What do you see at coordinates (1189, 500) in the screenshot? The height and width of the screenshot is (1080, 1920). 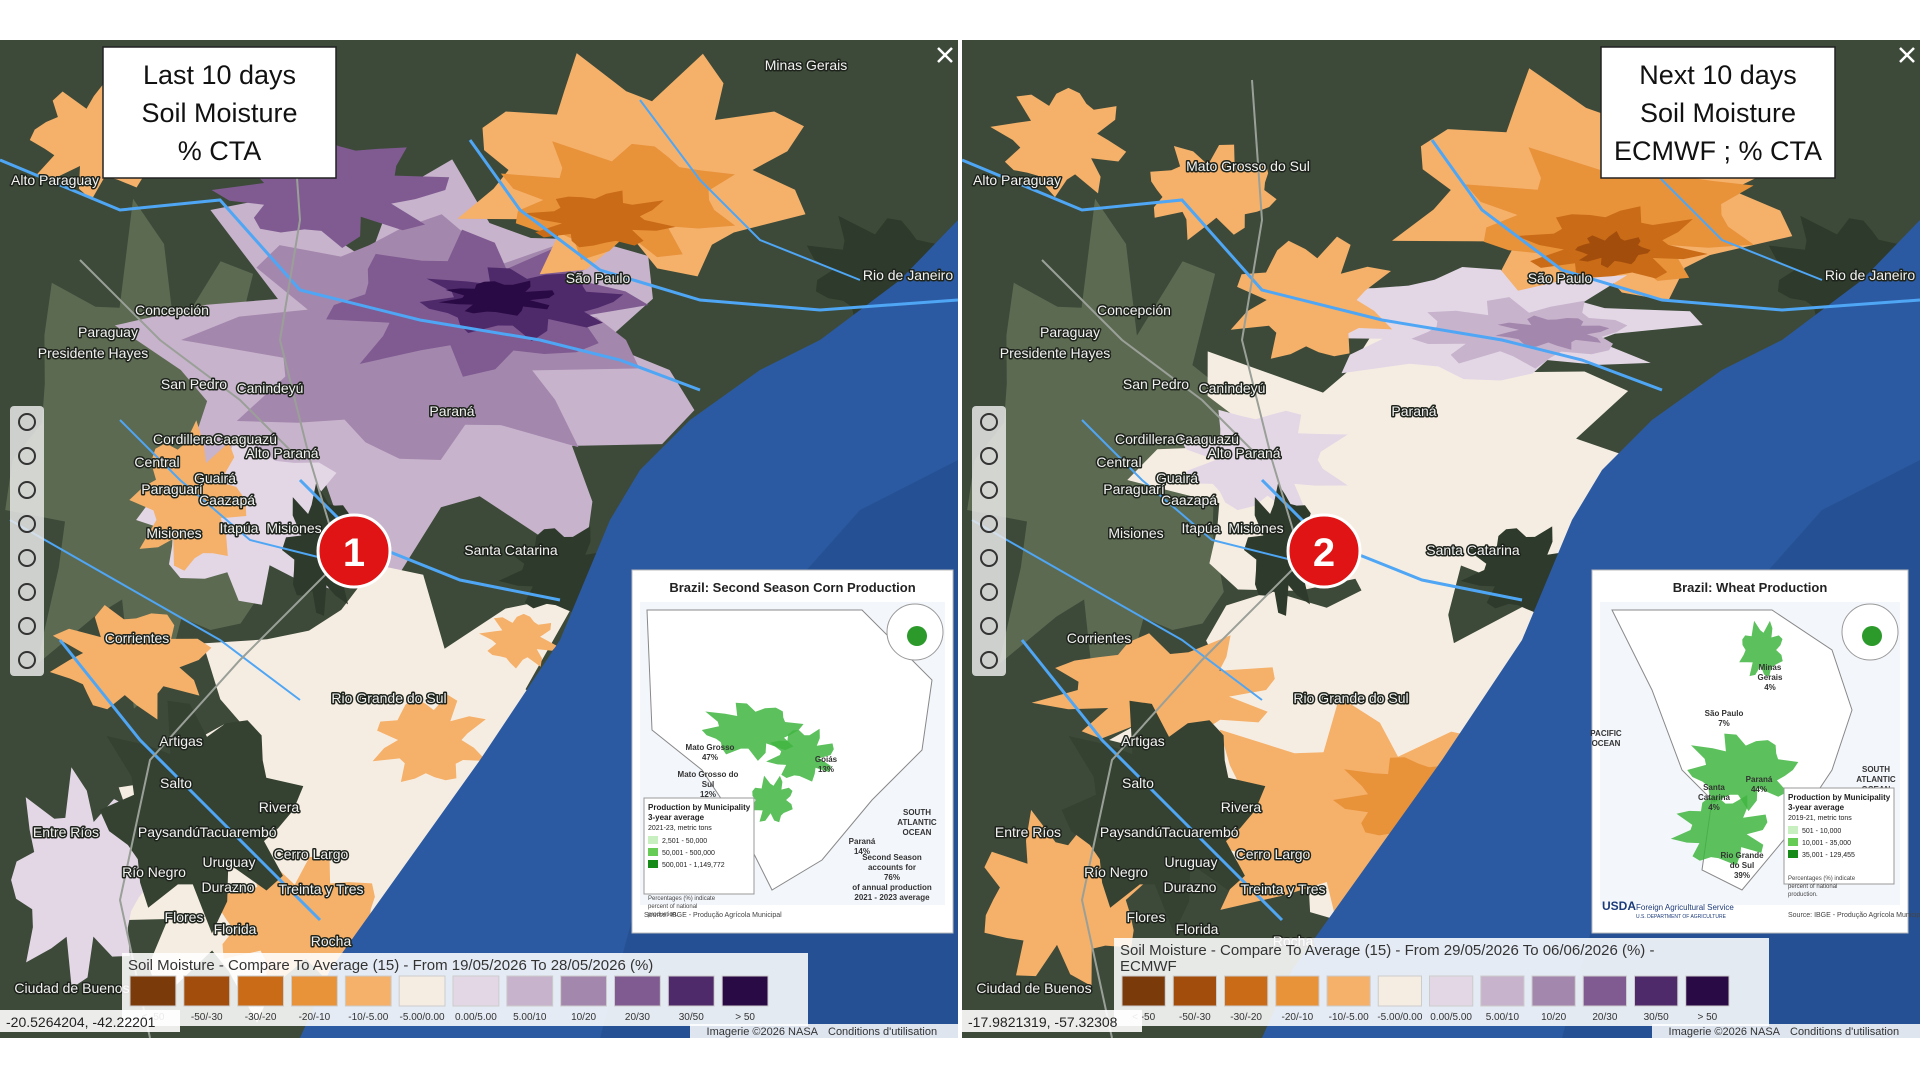 I see `place-label: Caazapá` at bounding box center [1189, 500].